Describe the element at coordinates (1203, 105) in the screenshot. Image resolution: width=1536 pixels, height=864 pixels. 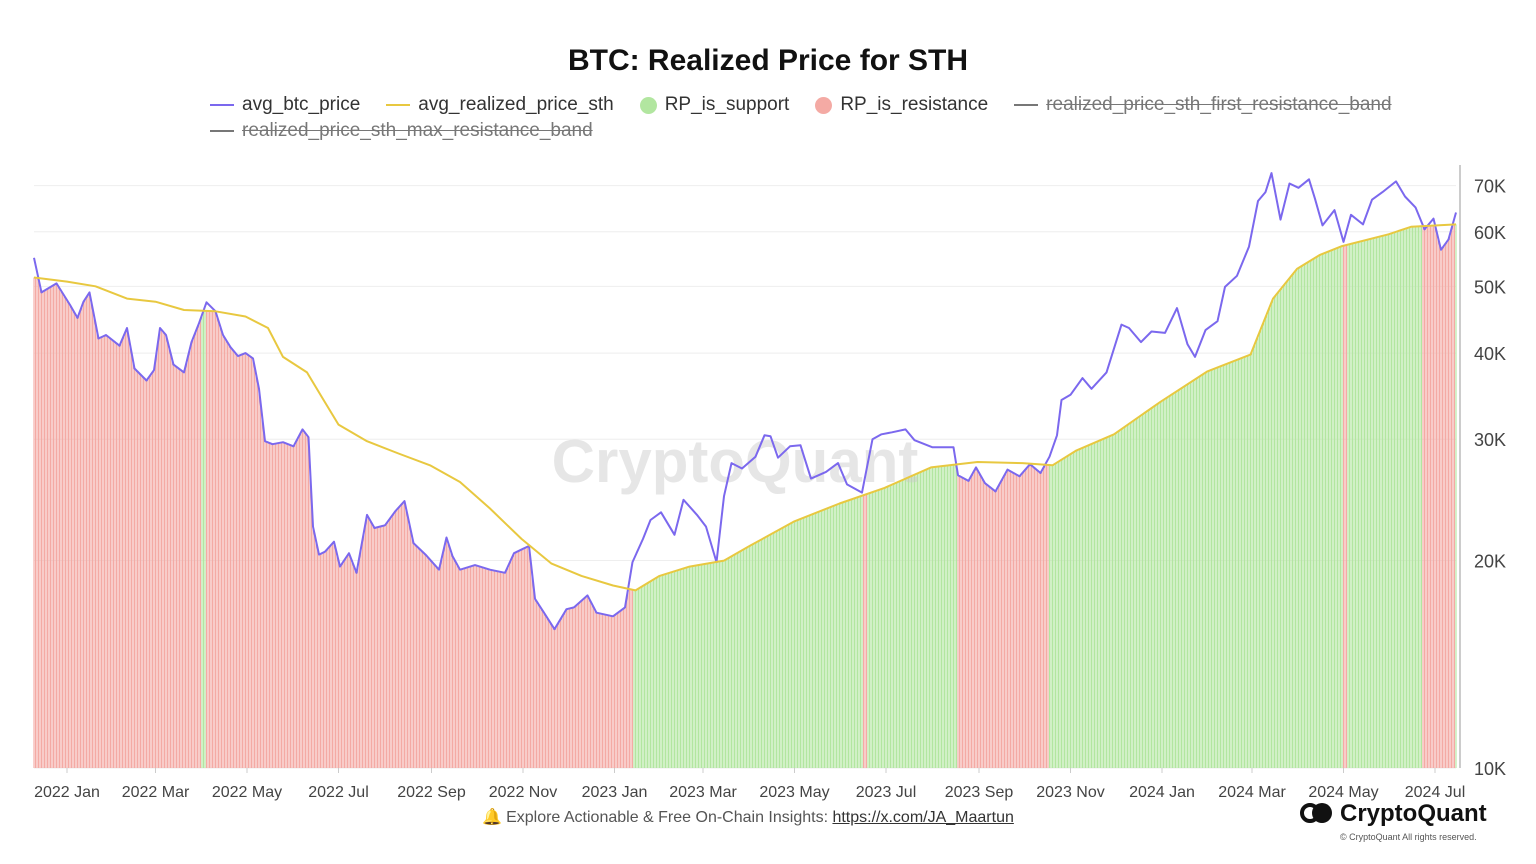
I see `legend-item-first-resistance-band: realized_price_sth_first_resistance_band` at that location.